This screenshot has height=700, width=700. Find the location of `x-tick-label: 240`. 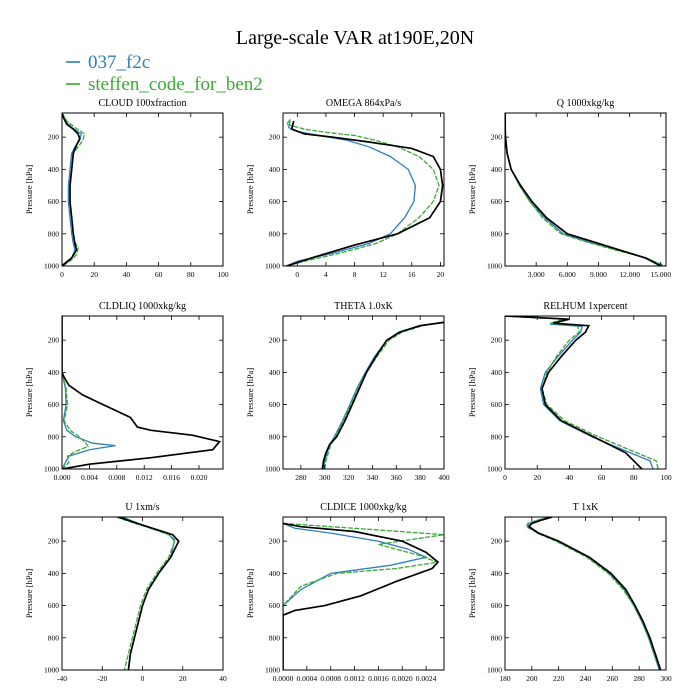

x-tick-label: 240 is located at coordinates (586, 678).